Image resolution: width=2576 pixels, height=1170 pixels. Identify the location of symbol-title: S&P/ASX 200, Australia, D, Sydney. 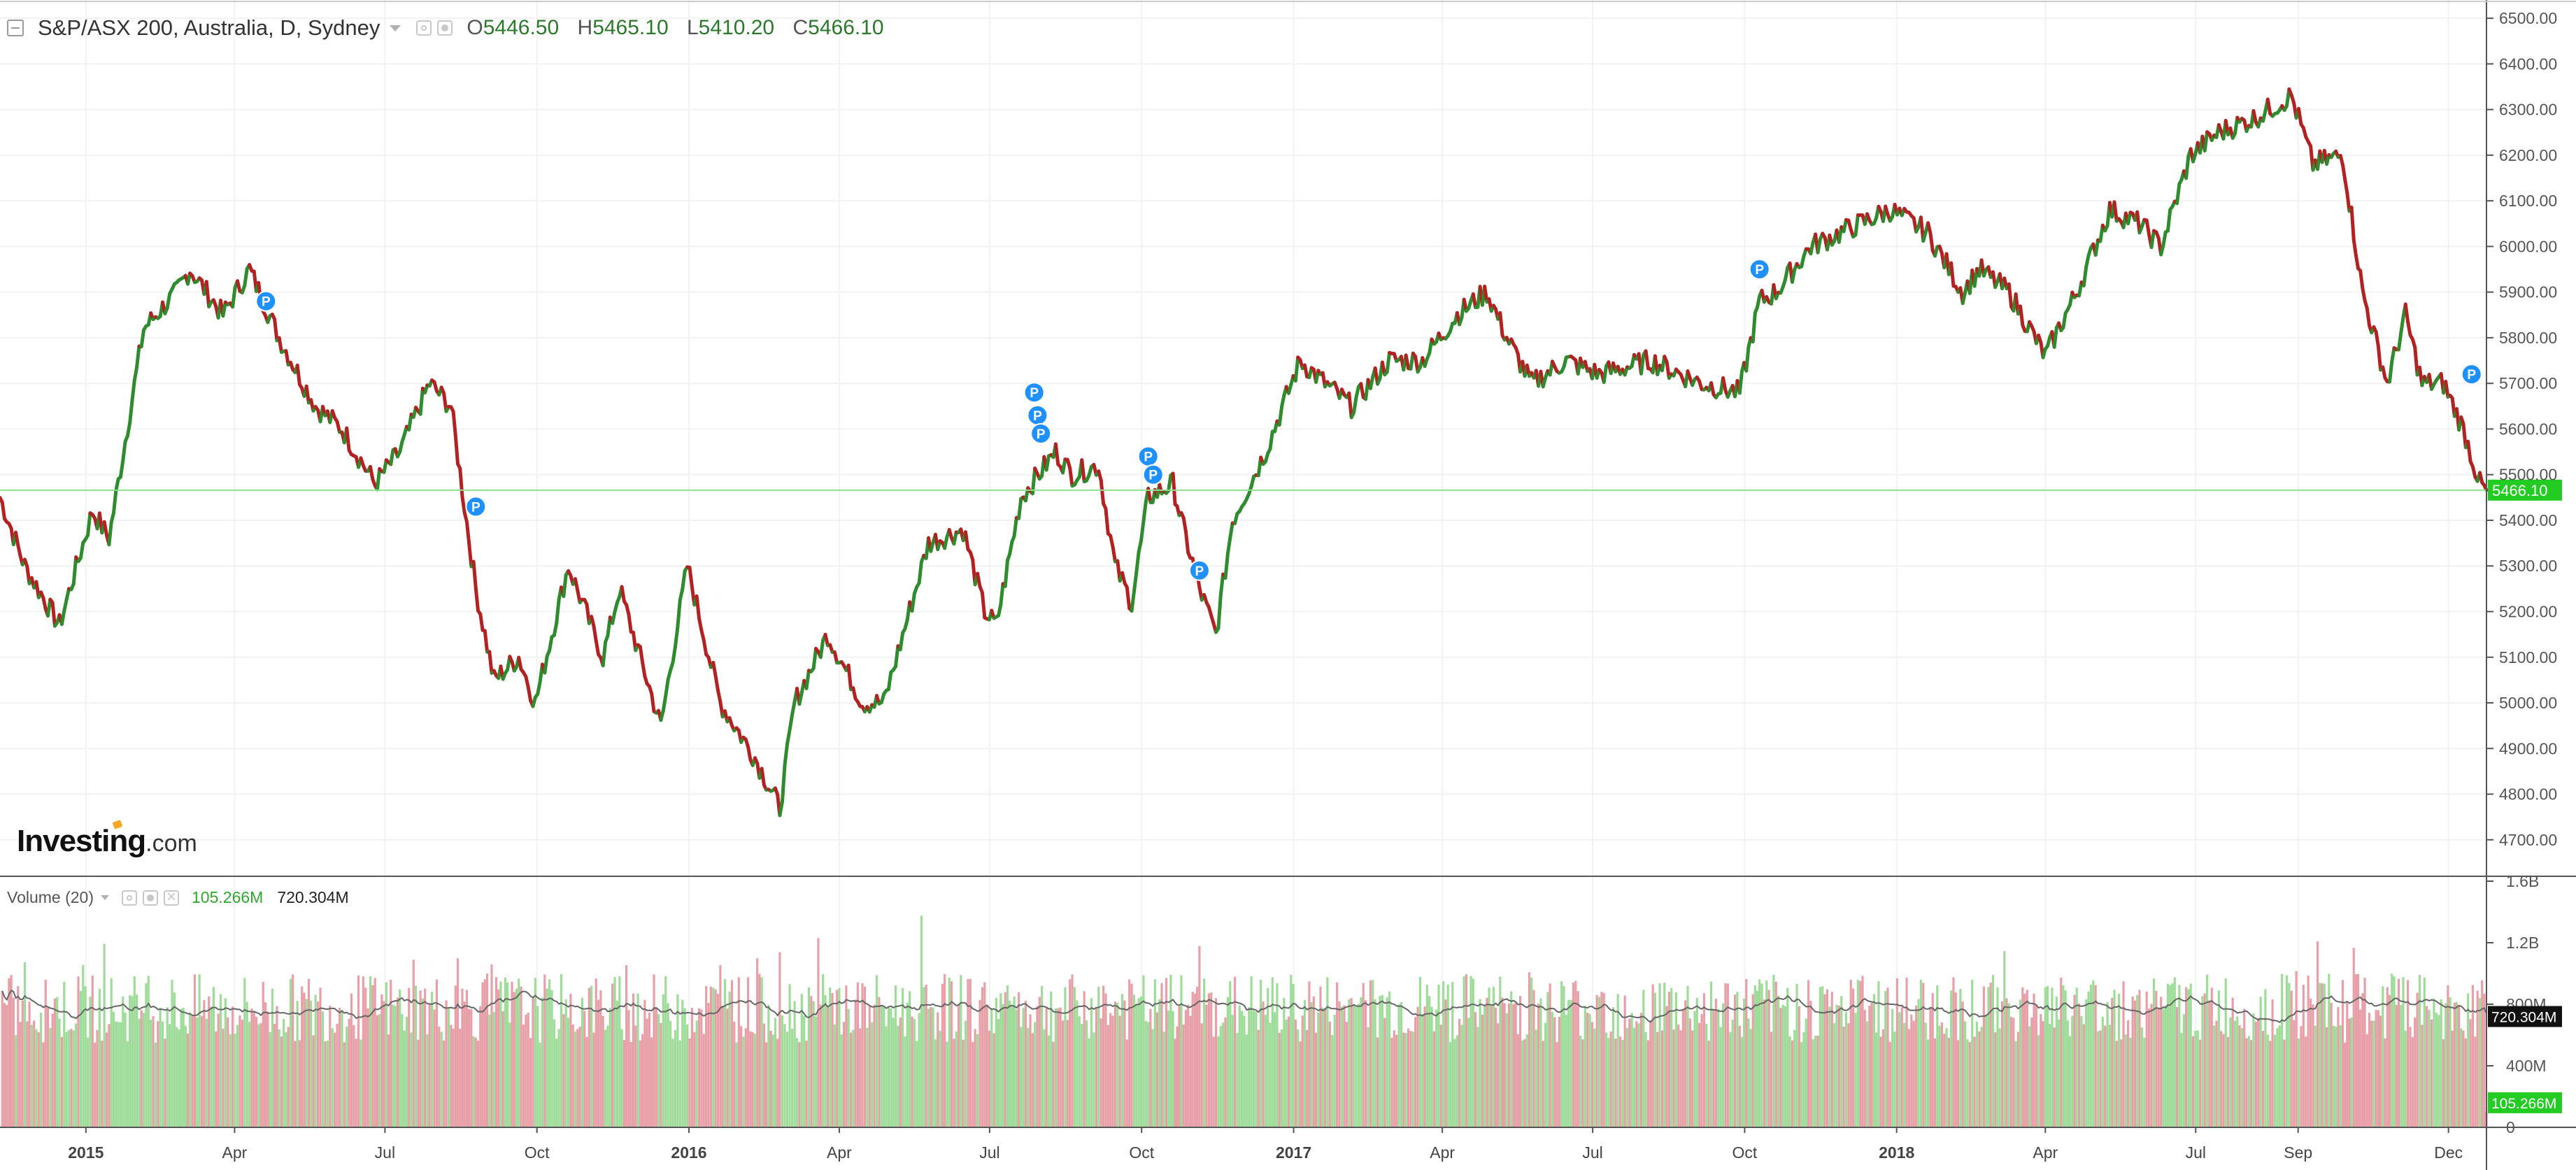
(209, 27).